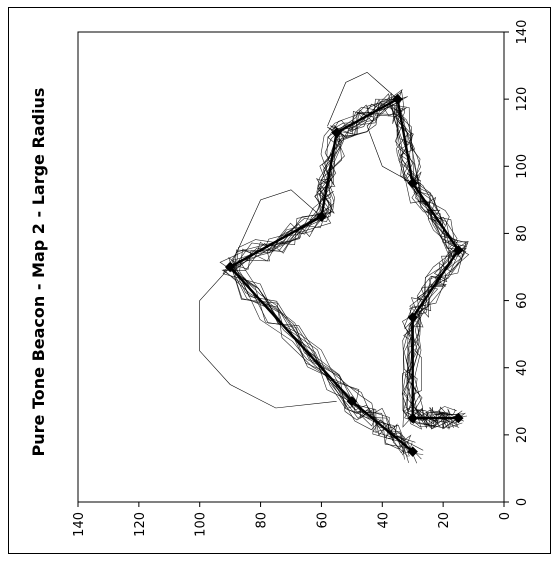  What do you see at coordinates (505, 516) in the screenshot?
I see `x-tick-label: 0` at bounding box center [505, 516].